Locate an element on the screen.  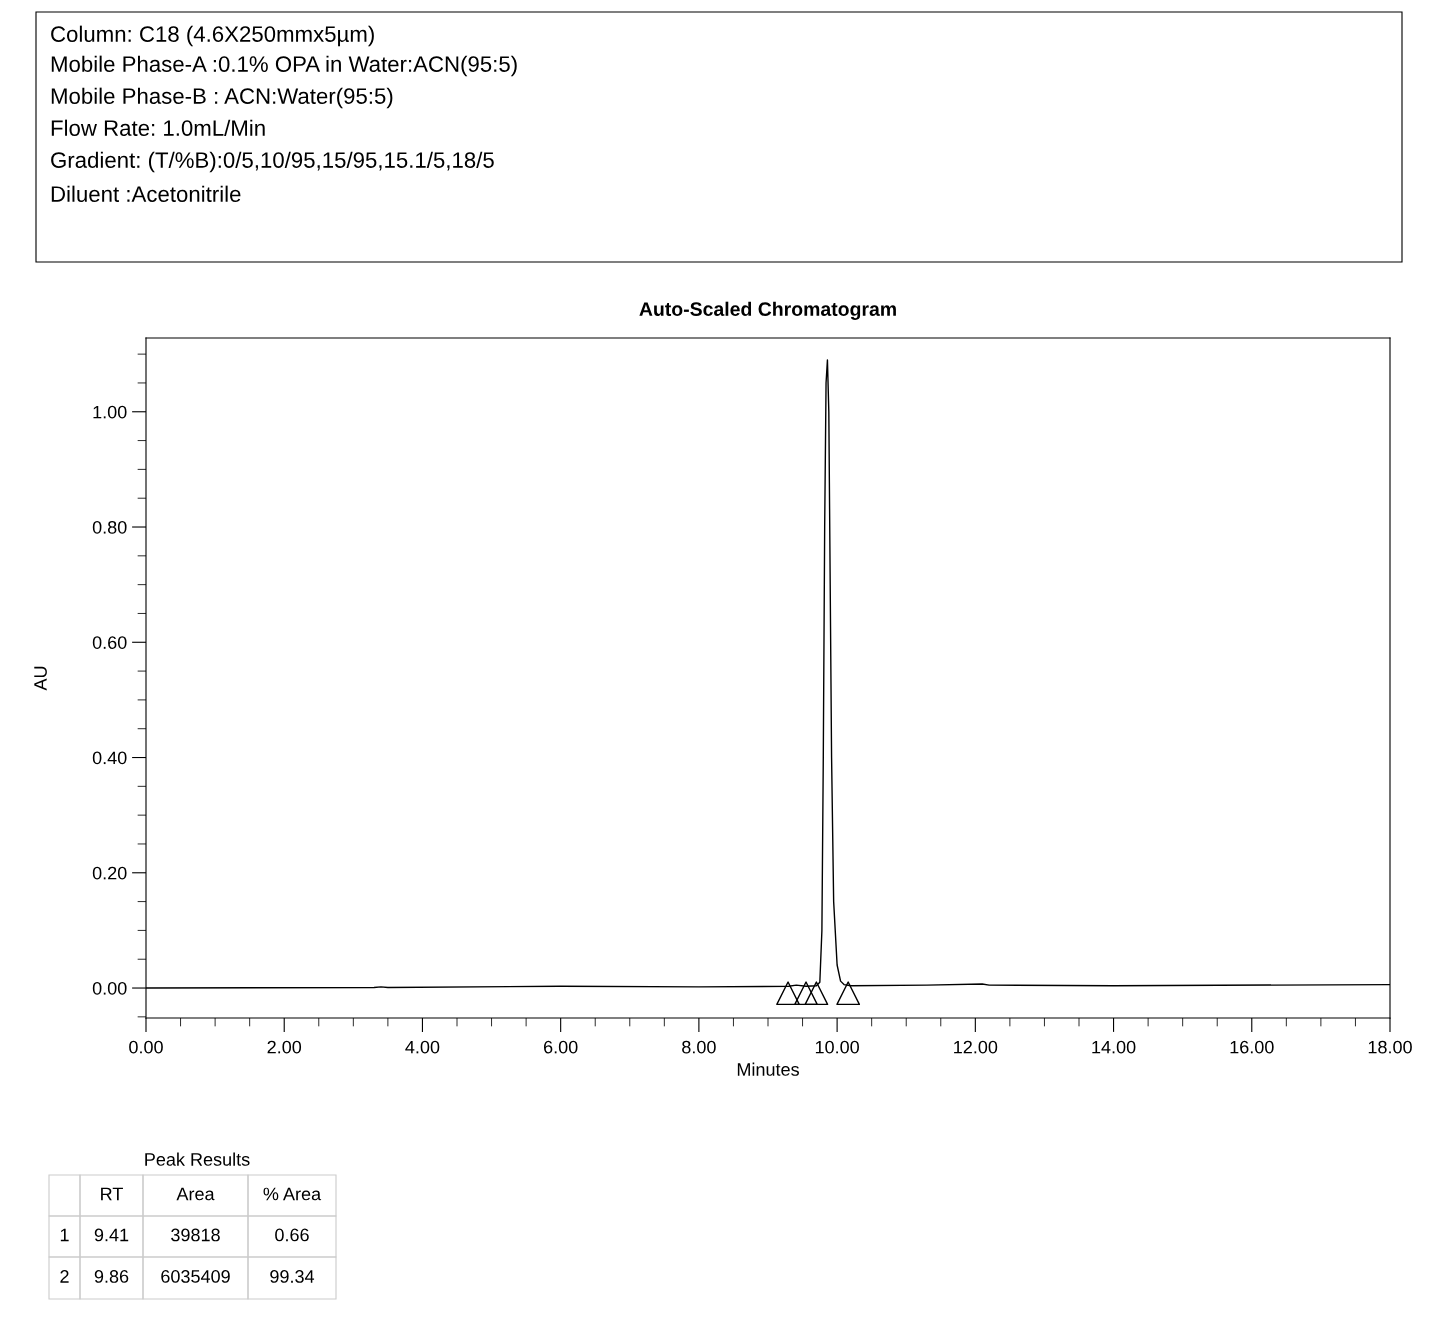
y-tick-label: 0.80 is located at coordinates (109, 527).